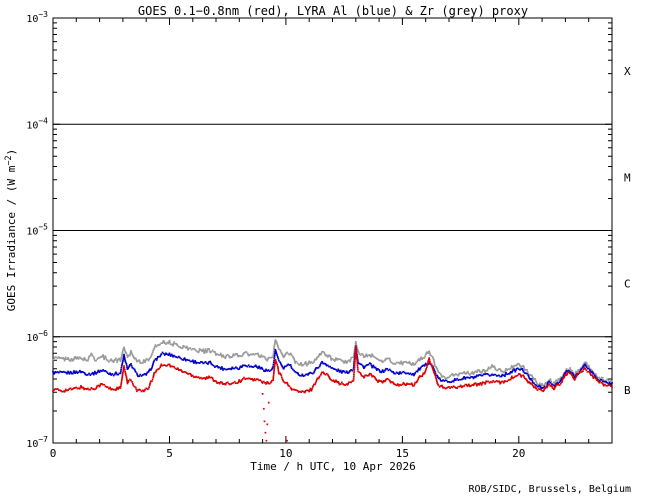 The height and width of the screenshot is (500, 650). I want to click on credit-text: ROB/SIDC, Brussels, Belgium, so click(549, 489).